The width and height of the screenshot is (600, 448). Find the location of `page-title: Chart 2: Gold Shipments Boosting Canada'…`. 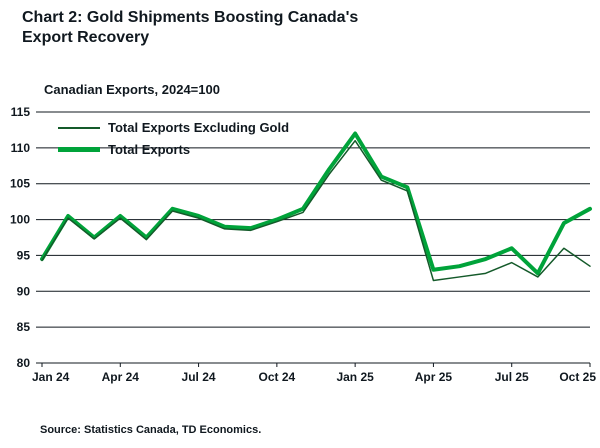

page-title: Chart 2: Gold Shipments Boosting Canada'… is located at coordinates (190, 28).